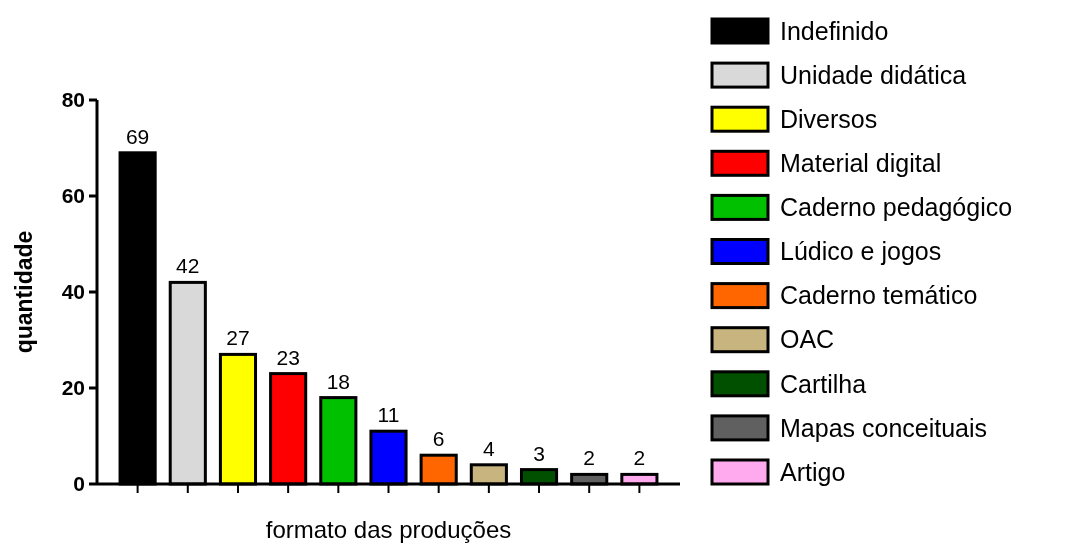 This screenshot has height=546, width=1077. Describe the element at coordinates (137, 136) in the screenshot. I see `data-label: 69` at that location.